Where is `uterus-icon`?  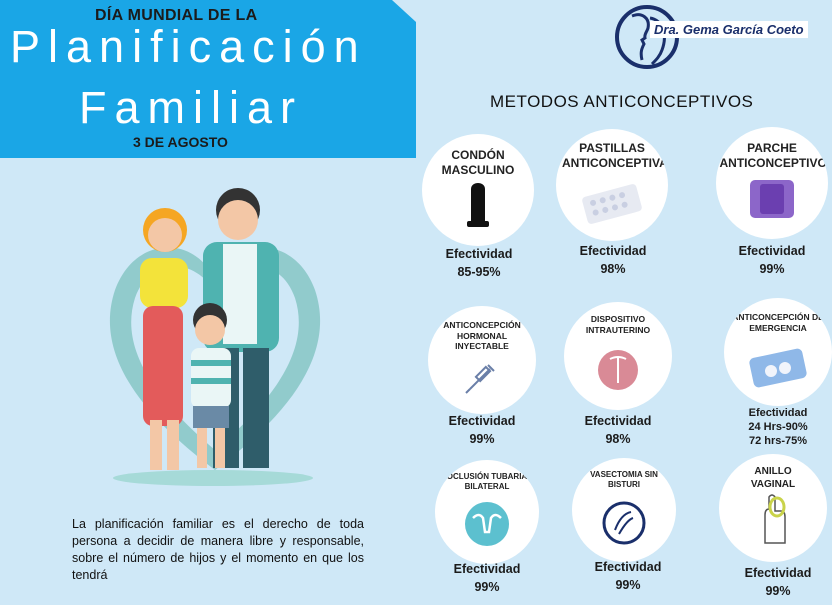 uterus-icon is located at coordinates (487, 526).